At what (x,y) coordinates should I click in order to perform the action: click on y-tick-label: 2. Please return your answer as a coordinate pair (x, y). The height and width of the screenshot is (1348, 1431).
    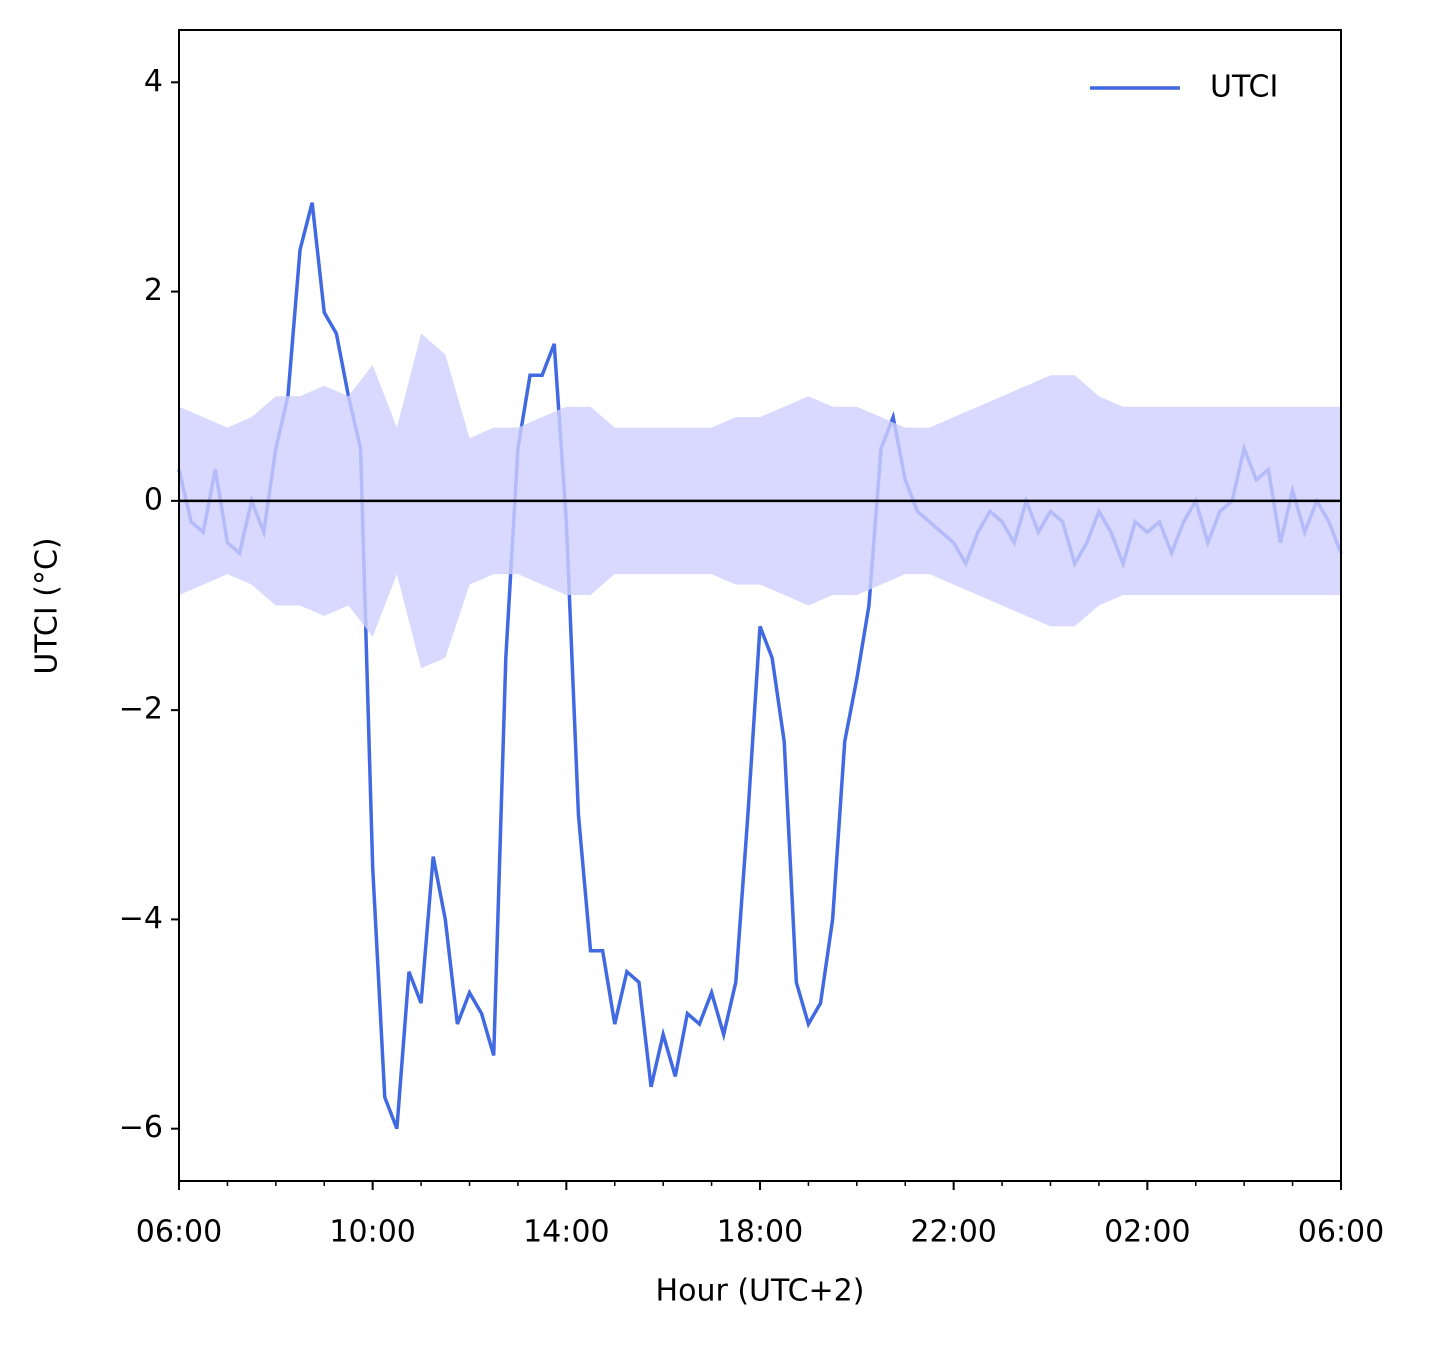
    Looking at the image, I should click on (153, 290).